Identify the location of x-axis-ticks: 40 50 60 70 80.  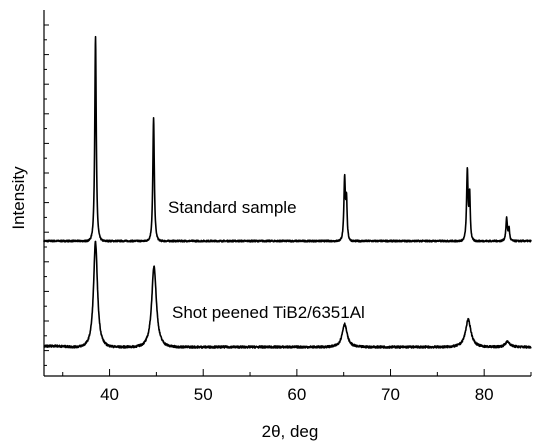
(297, 386).